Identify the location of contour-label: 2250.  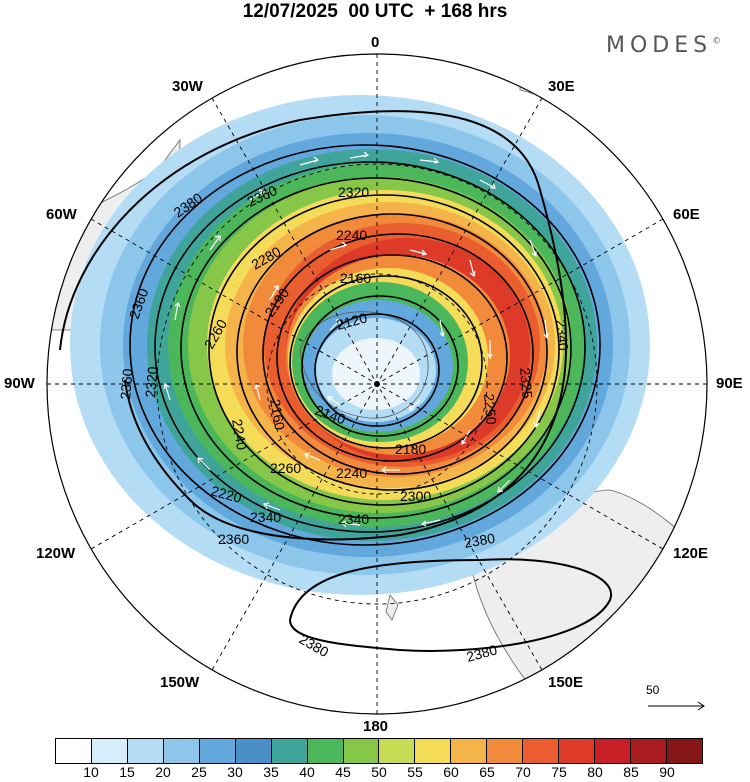
(490, 409).